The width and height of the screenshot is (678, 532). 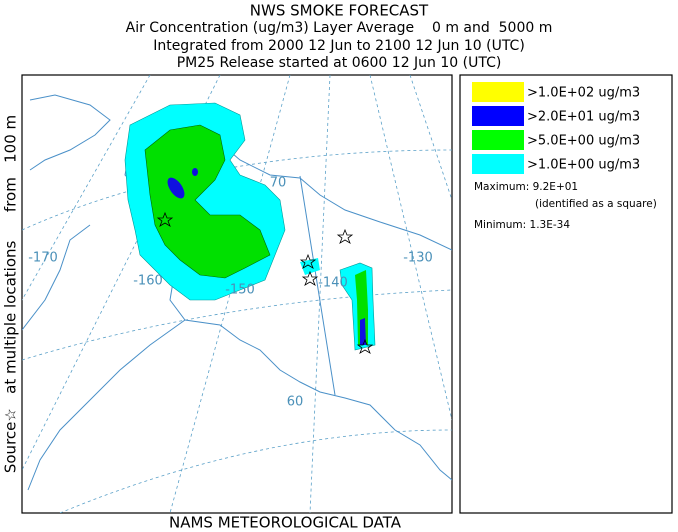 What do you see at coordinates (265, 282) in the screenshot?
I see `sources` at bounding box center [265, 282].